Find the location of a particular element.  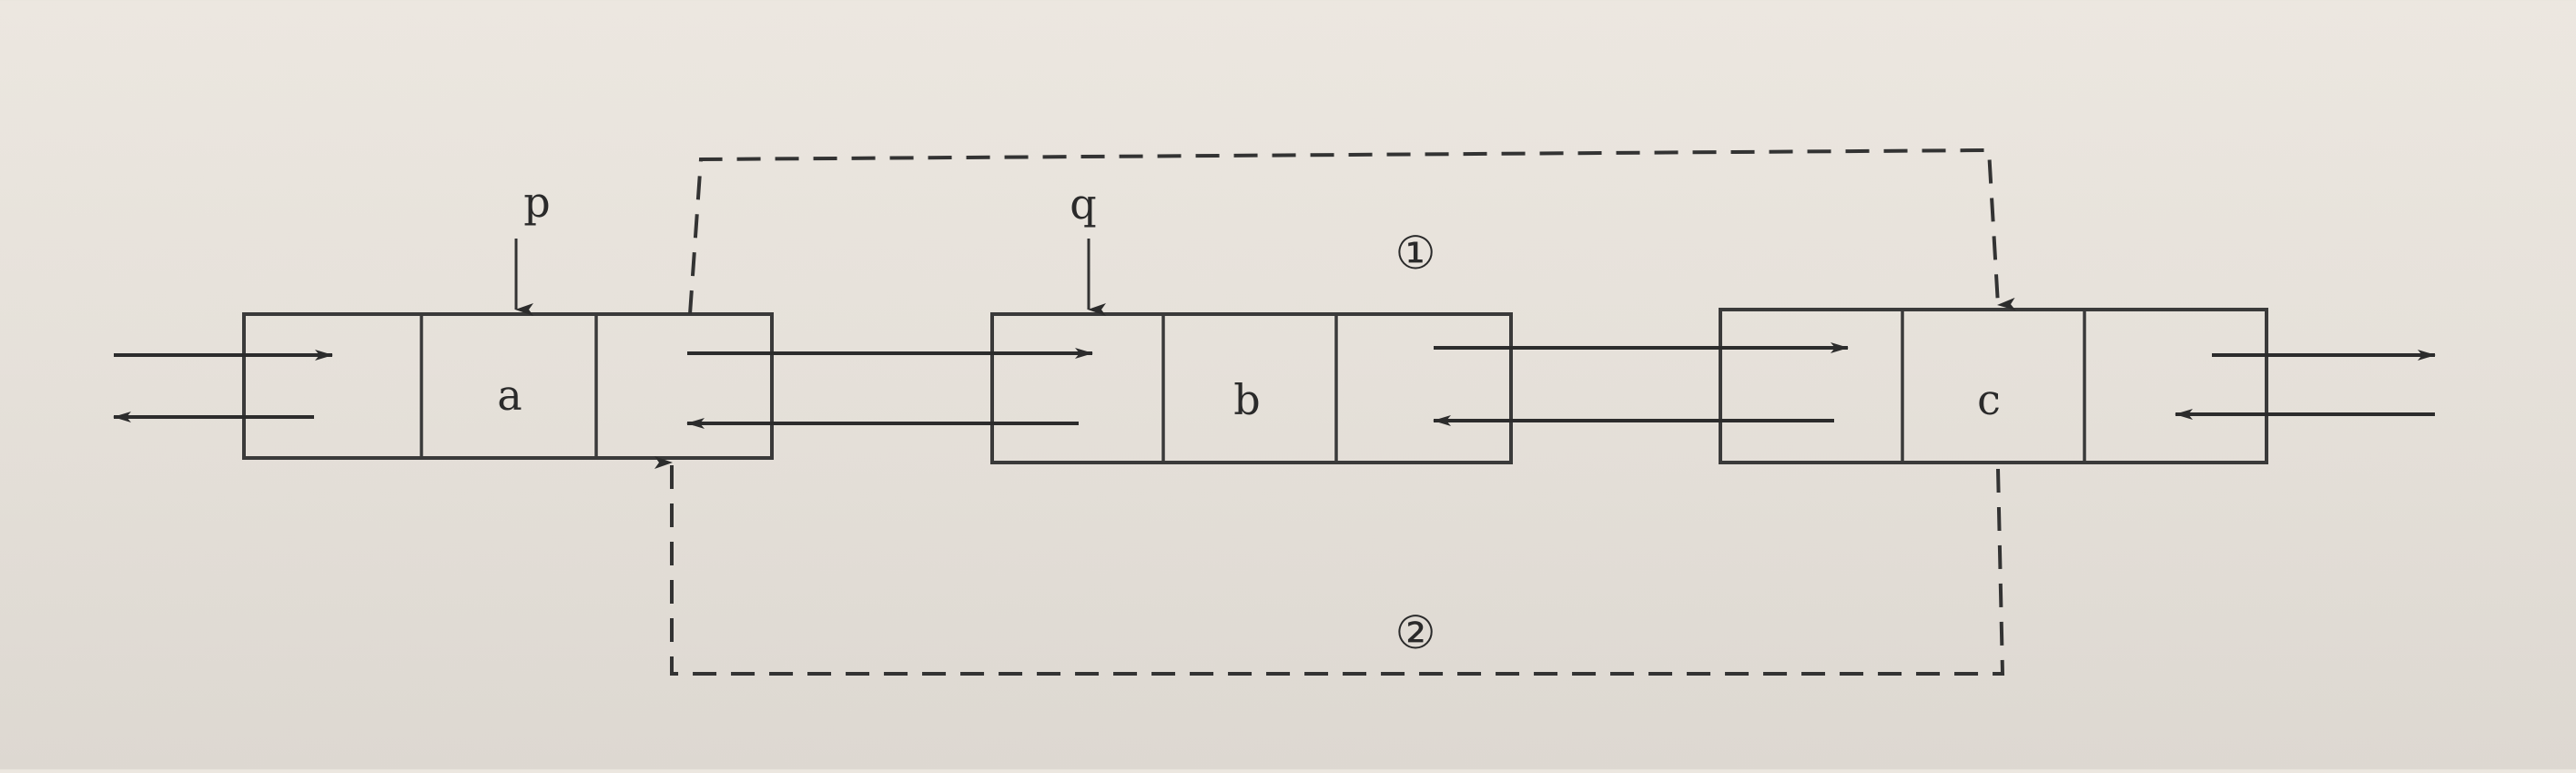

node-b-box is located at coordinates (1251, 388).